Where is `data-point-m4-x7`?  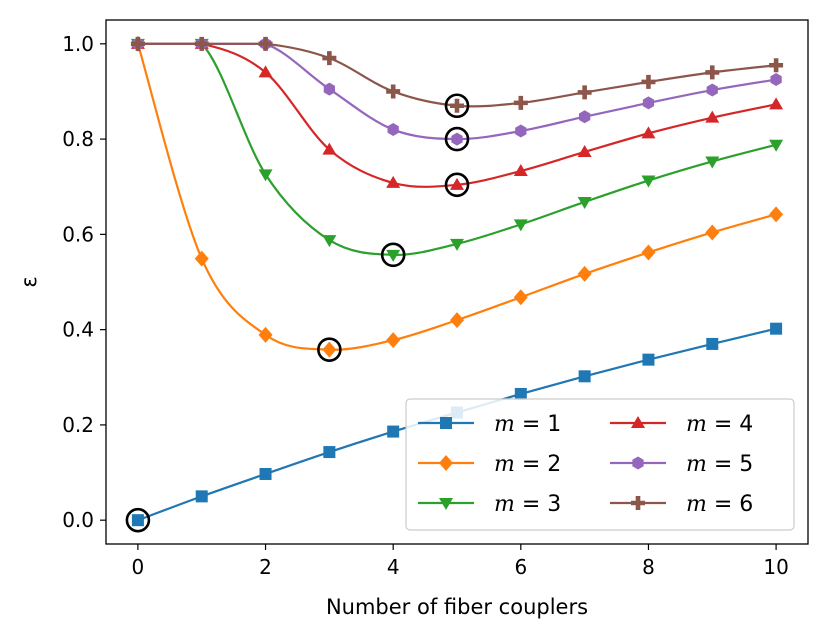 data-point-m4-x7 is located at coordinates (584, 150).